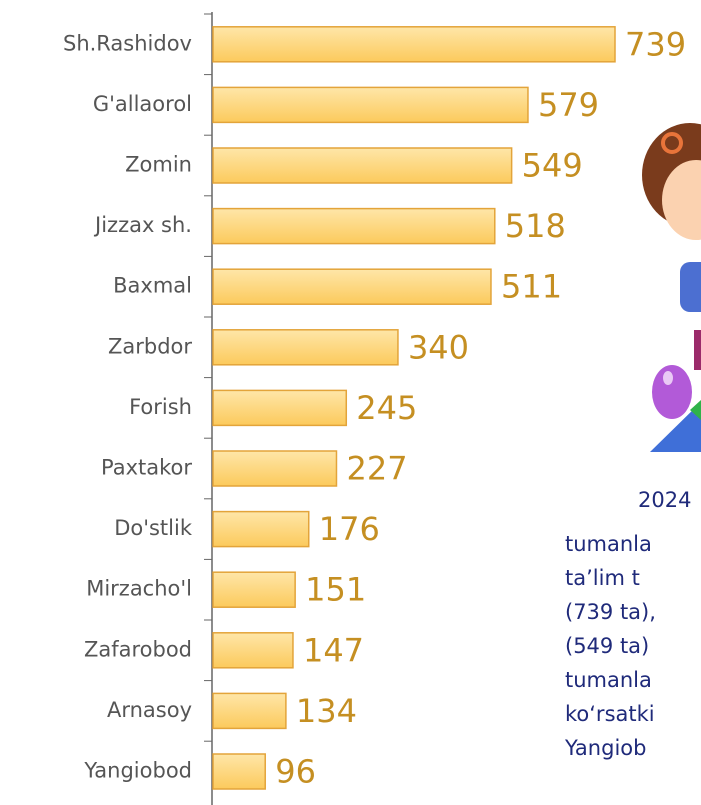  What do you see at coordinates (655, 44) in the screenshot?
I see `value-label: 739` at bounding box center [655, 44].